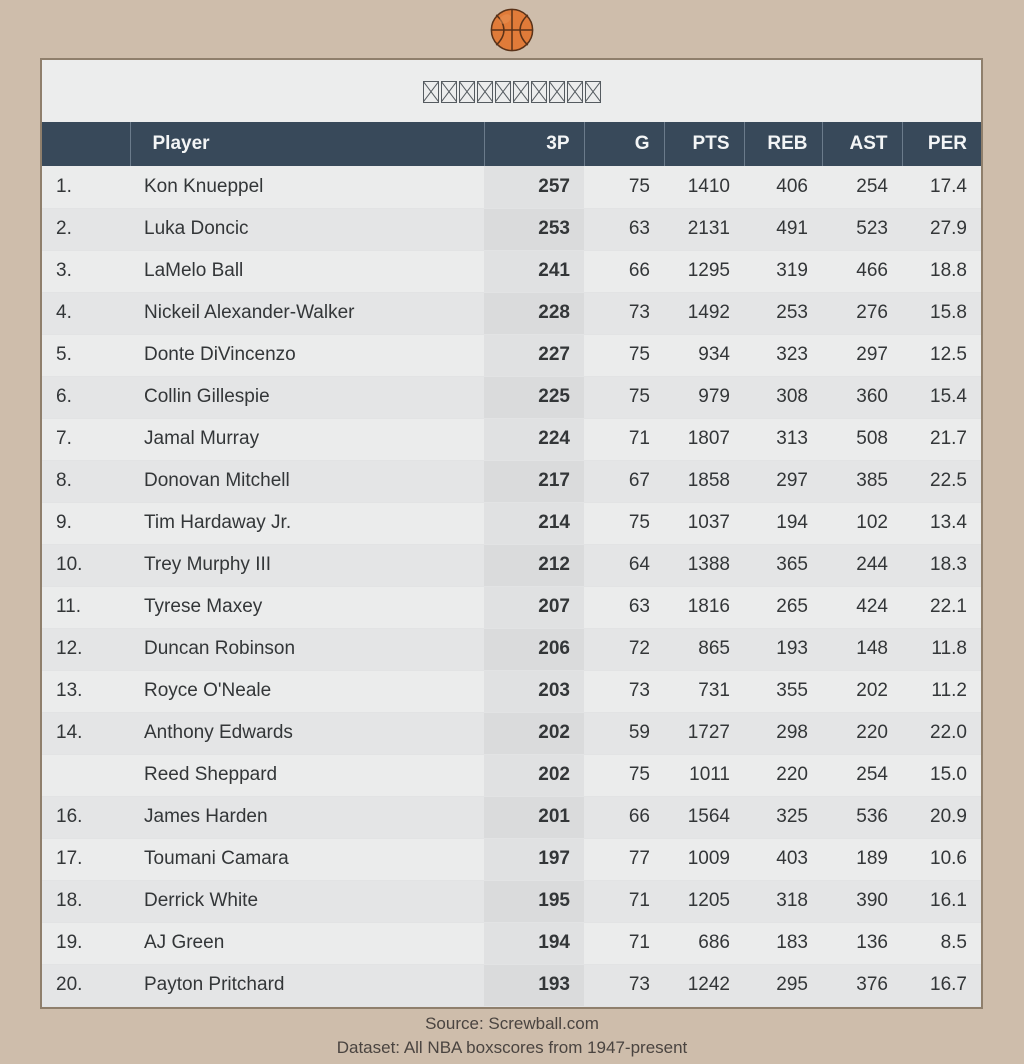 Image resolution: width=1024 pixels, height=1064 pixels. What do you see at coordinates (783, 313) in the screenshot?
I see `cell-reb: 253` at bounding box center [783, 313].